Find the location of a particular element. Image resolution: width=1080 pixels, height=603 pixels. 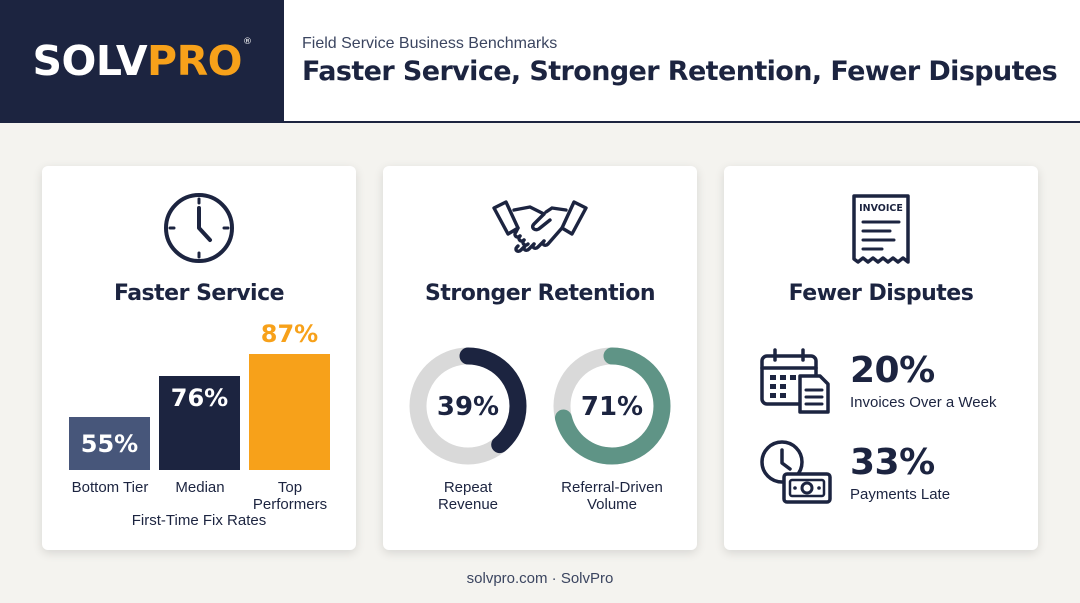

donut-value-referral-driven-volume: 71% is located at coordinates (612, 407).